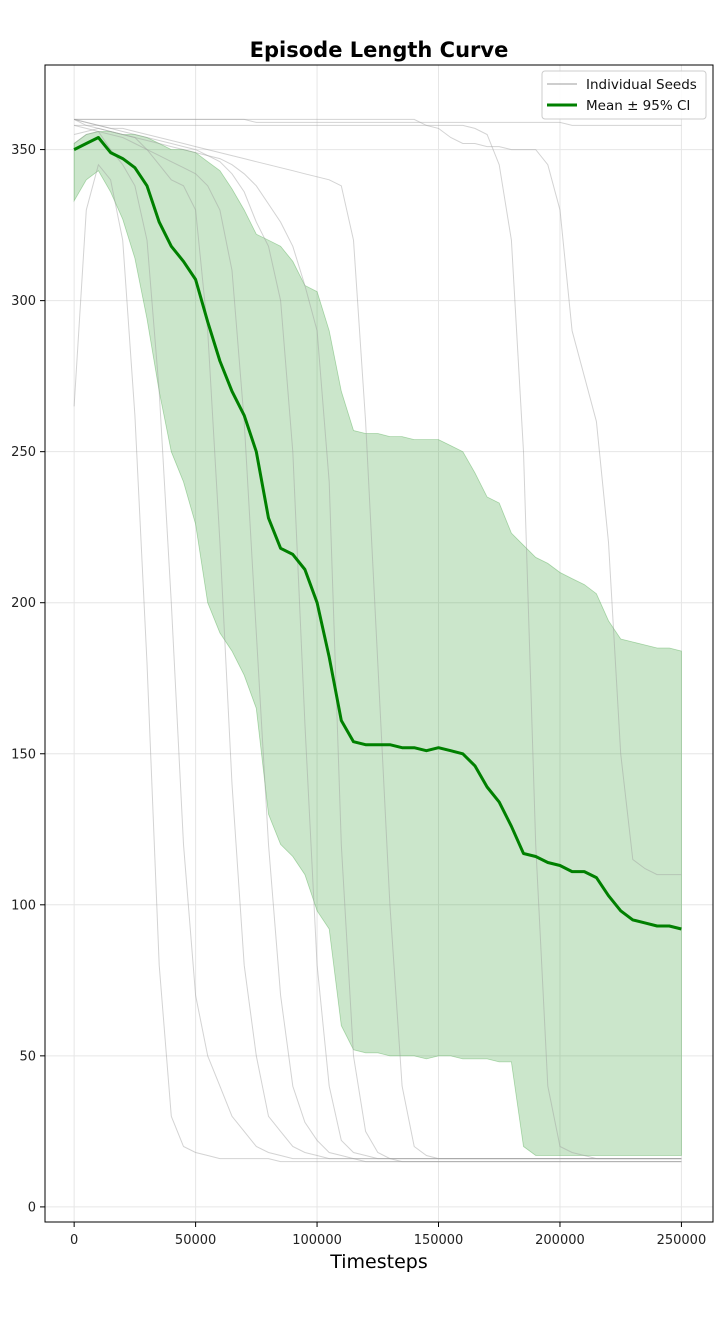 The image size is (721, 1328). I want to click on y-tick-label: 350, so click(23, 150).